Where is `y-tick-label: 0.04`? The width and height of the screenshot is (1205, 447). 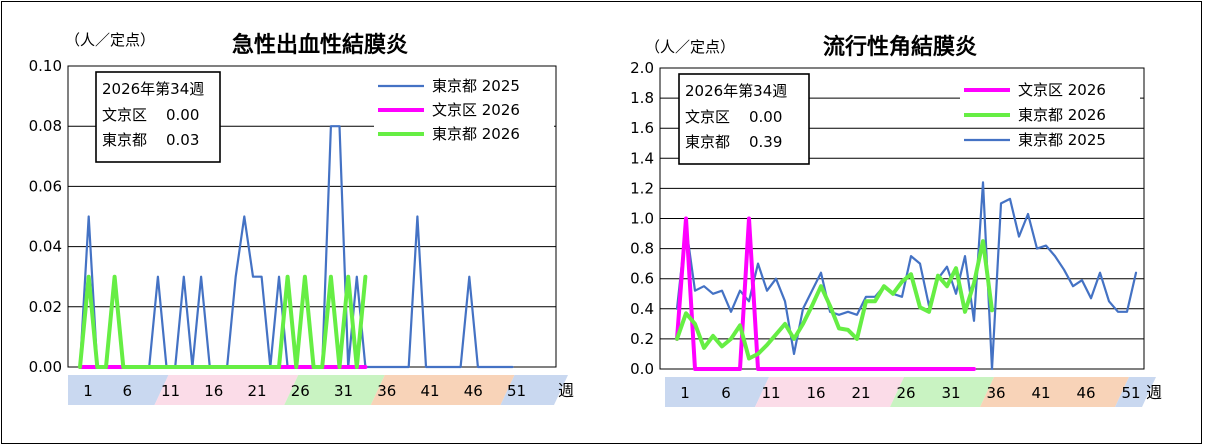
y-tick-label: 0.04 is located at coordinates (45, 247).